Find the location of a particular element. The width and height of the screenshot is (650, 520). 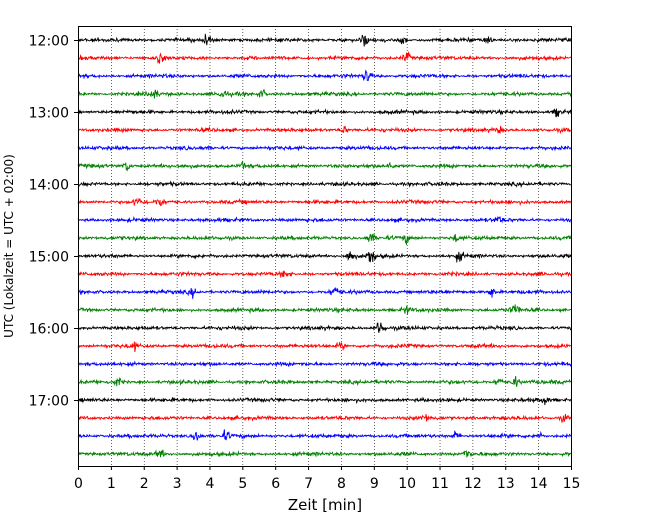

x-tick-label: 4 is located at coordinates (210, 484).